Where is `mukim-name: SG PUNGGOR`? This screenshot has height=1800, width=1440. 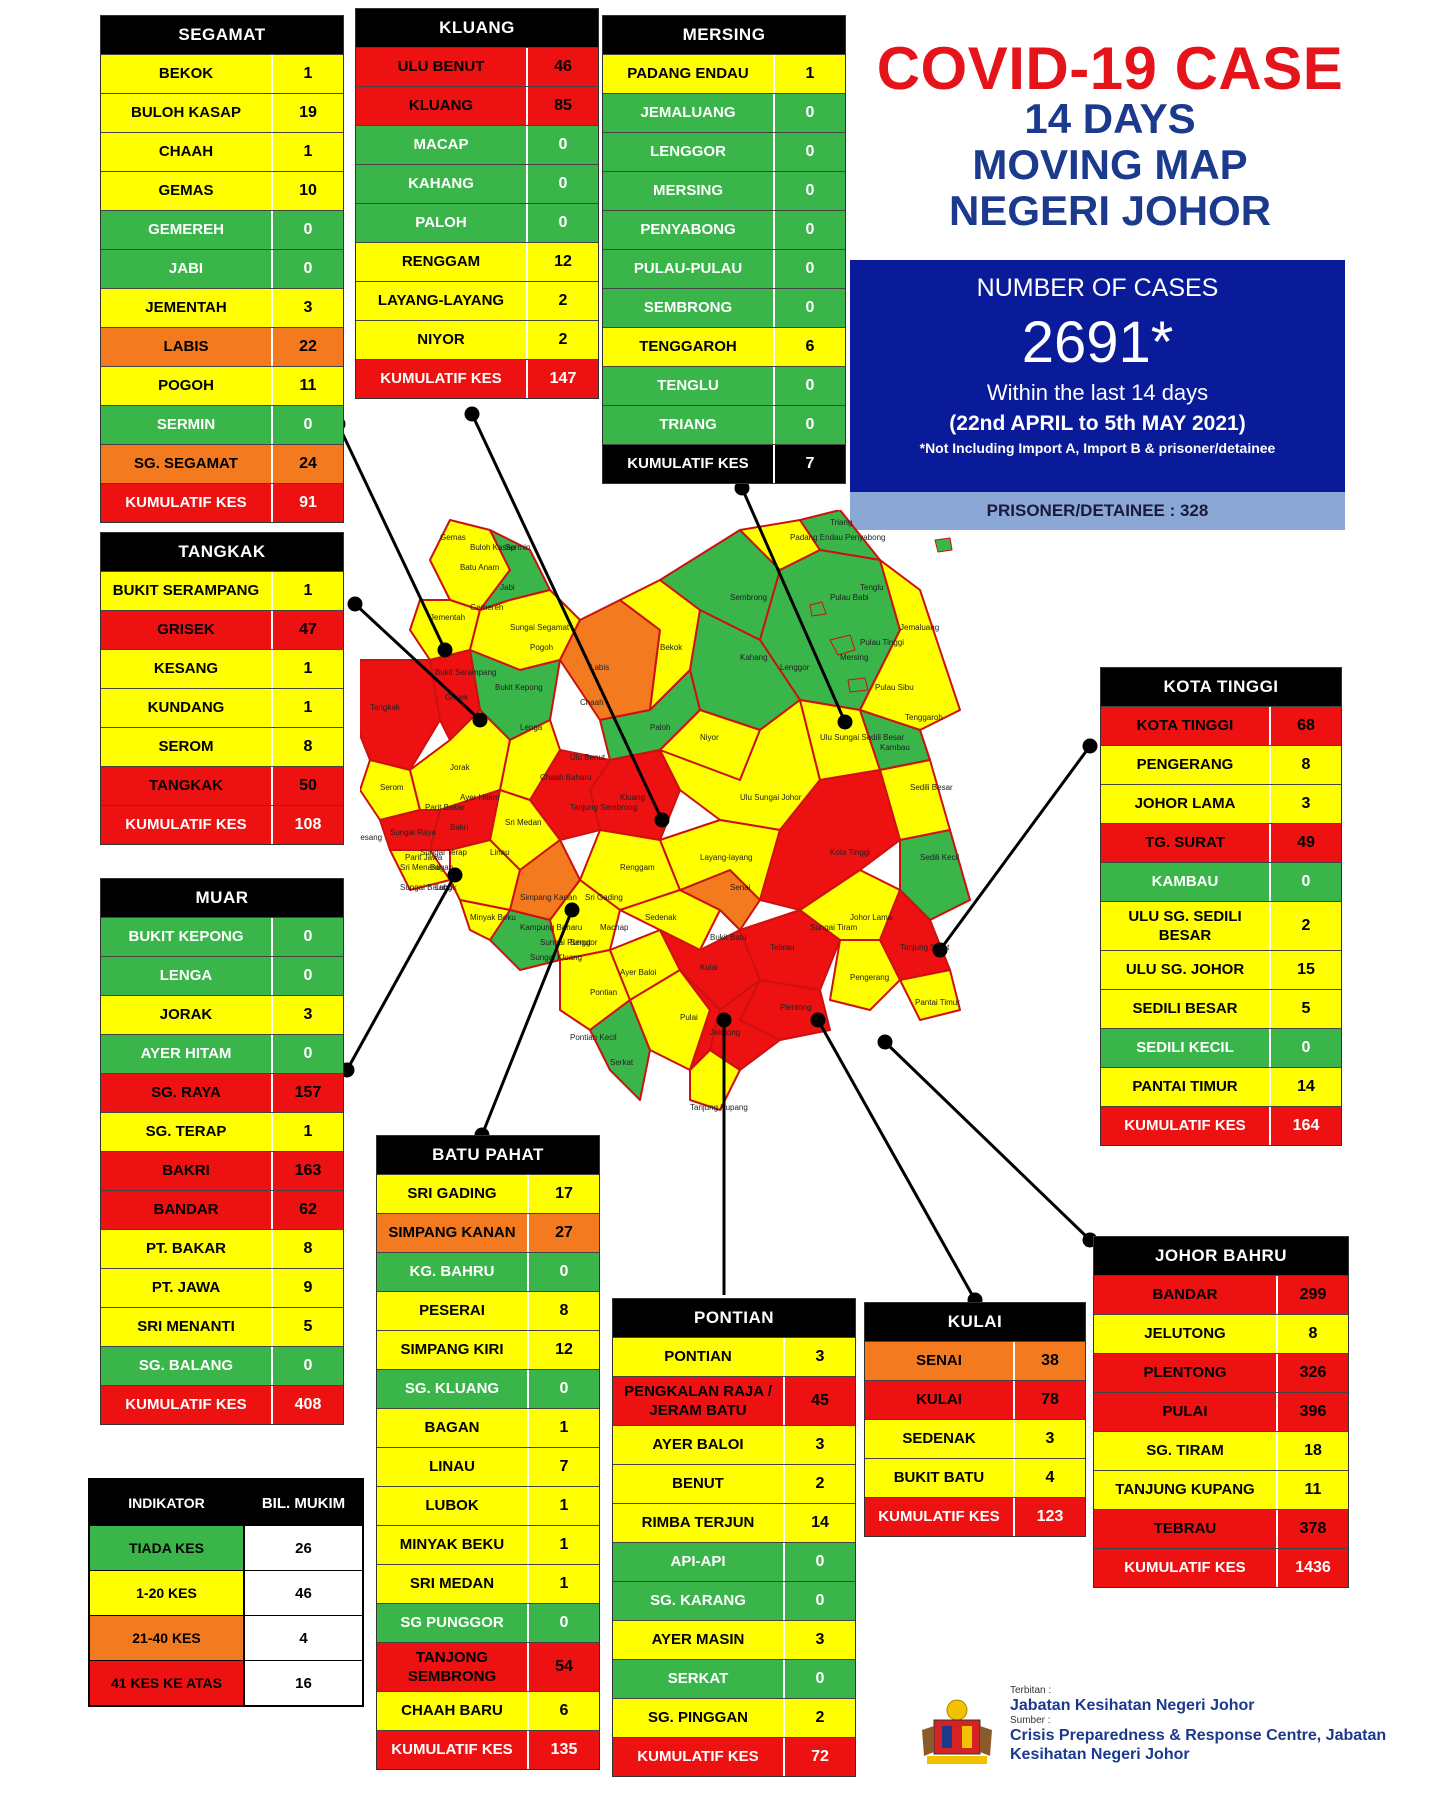
mukim-name: SG PUNGGOR is located at coordinates (453, 1623).